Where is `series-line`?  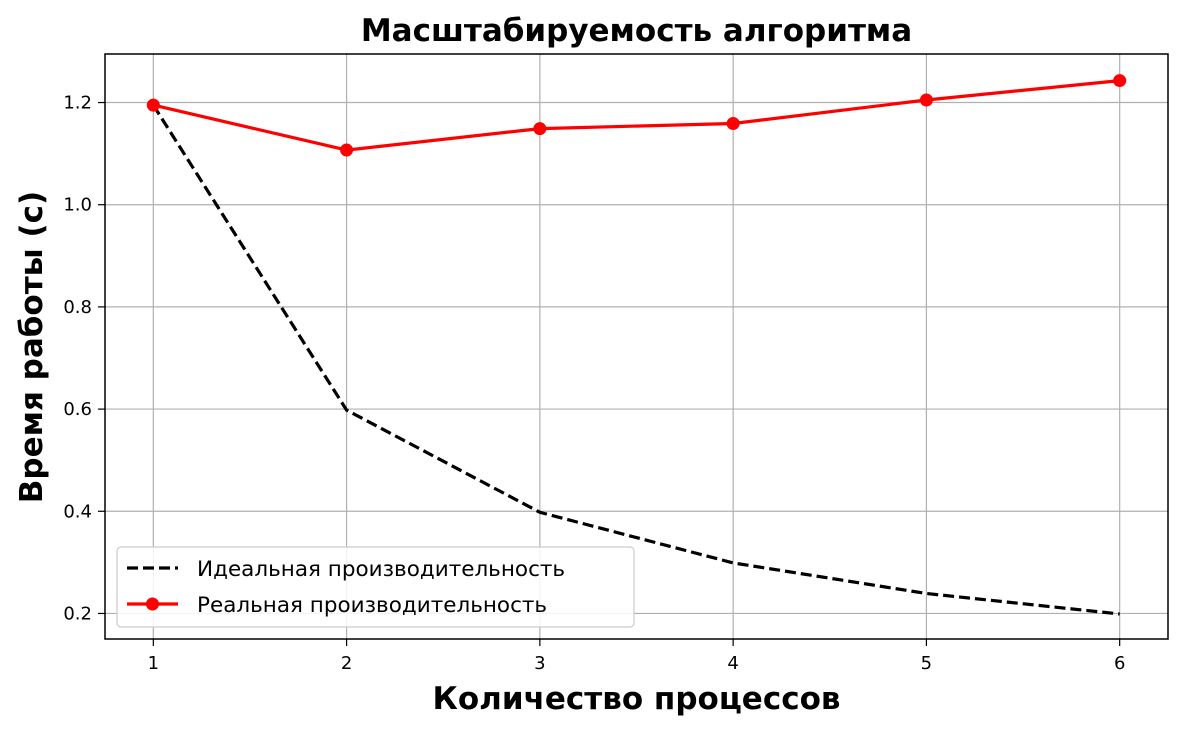 series-line is located at coordinates (636, 115).